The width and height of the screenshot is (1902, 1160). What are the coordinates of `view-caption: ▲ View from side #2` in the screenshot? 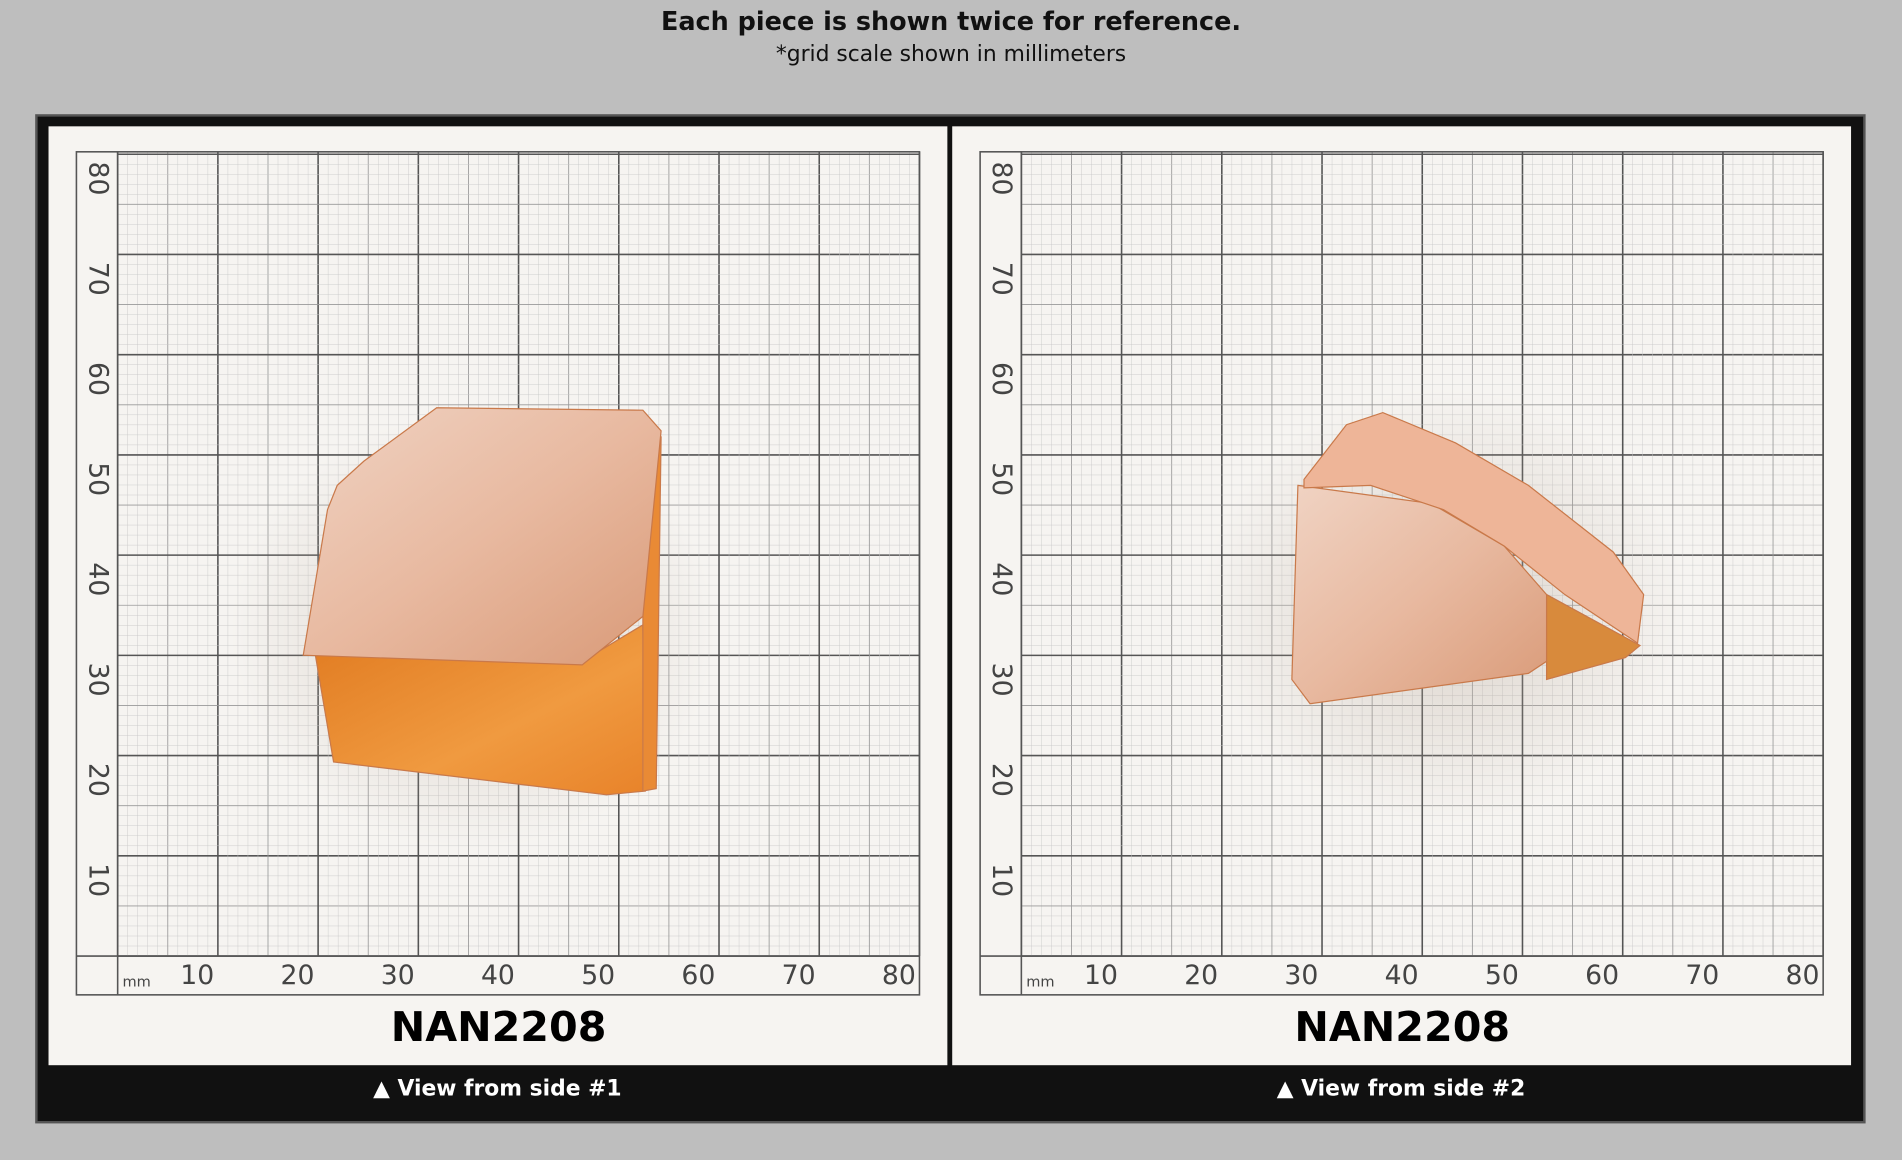 It's located at (1401, 1088).